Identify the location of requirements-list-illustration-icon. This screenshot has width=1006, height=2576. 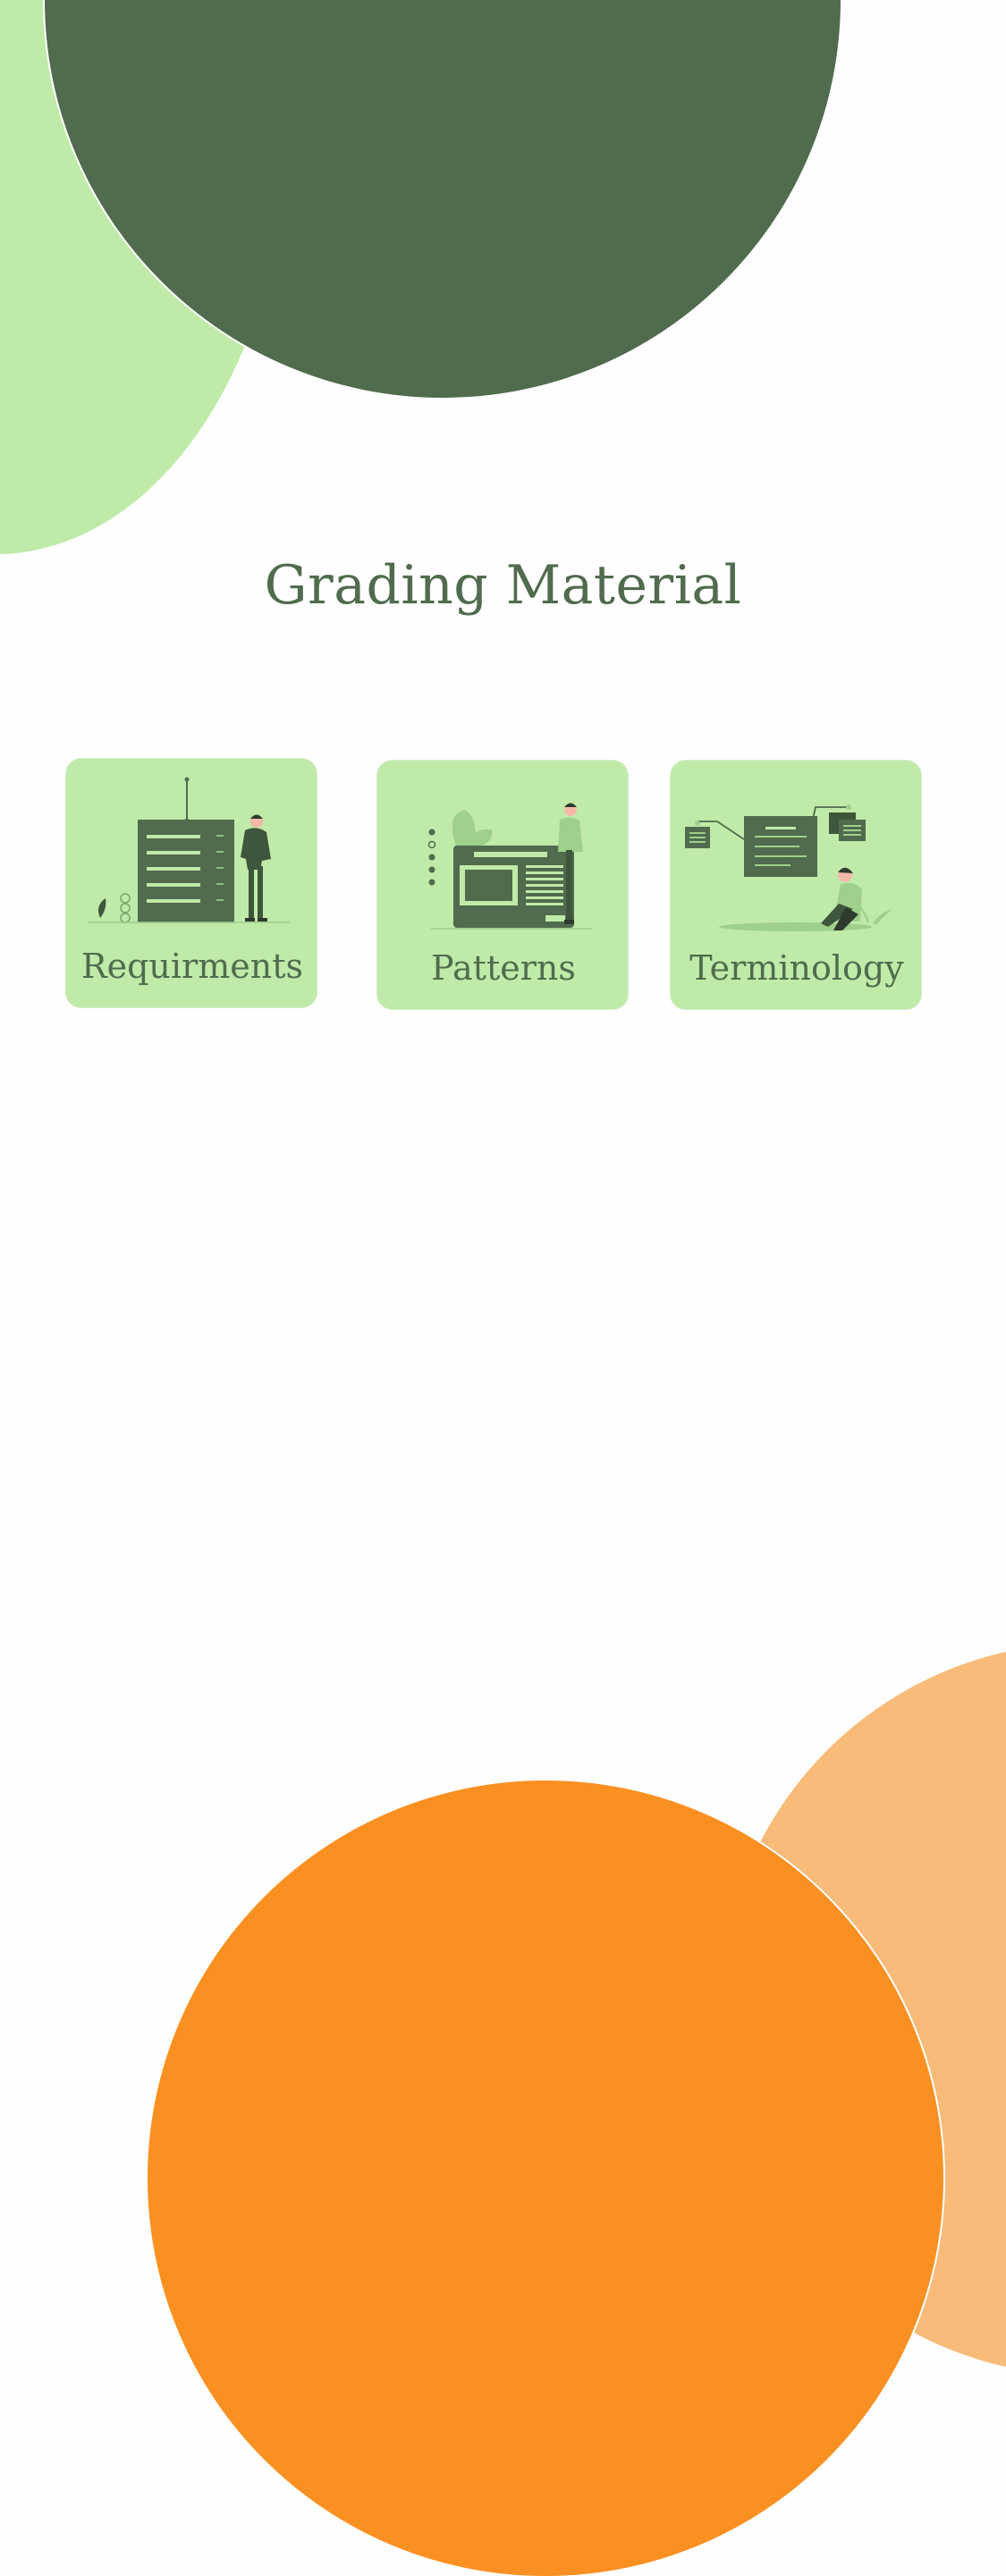
(189, 850).